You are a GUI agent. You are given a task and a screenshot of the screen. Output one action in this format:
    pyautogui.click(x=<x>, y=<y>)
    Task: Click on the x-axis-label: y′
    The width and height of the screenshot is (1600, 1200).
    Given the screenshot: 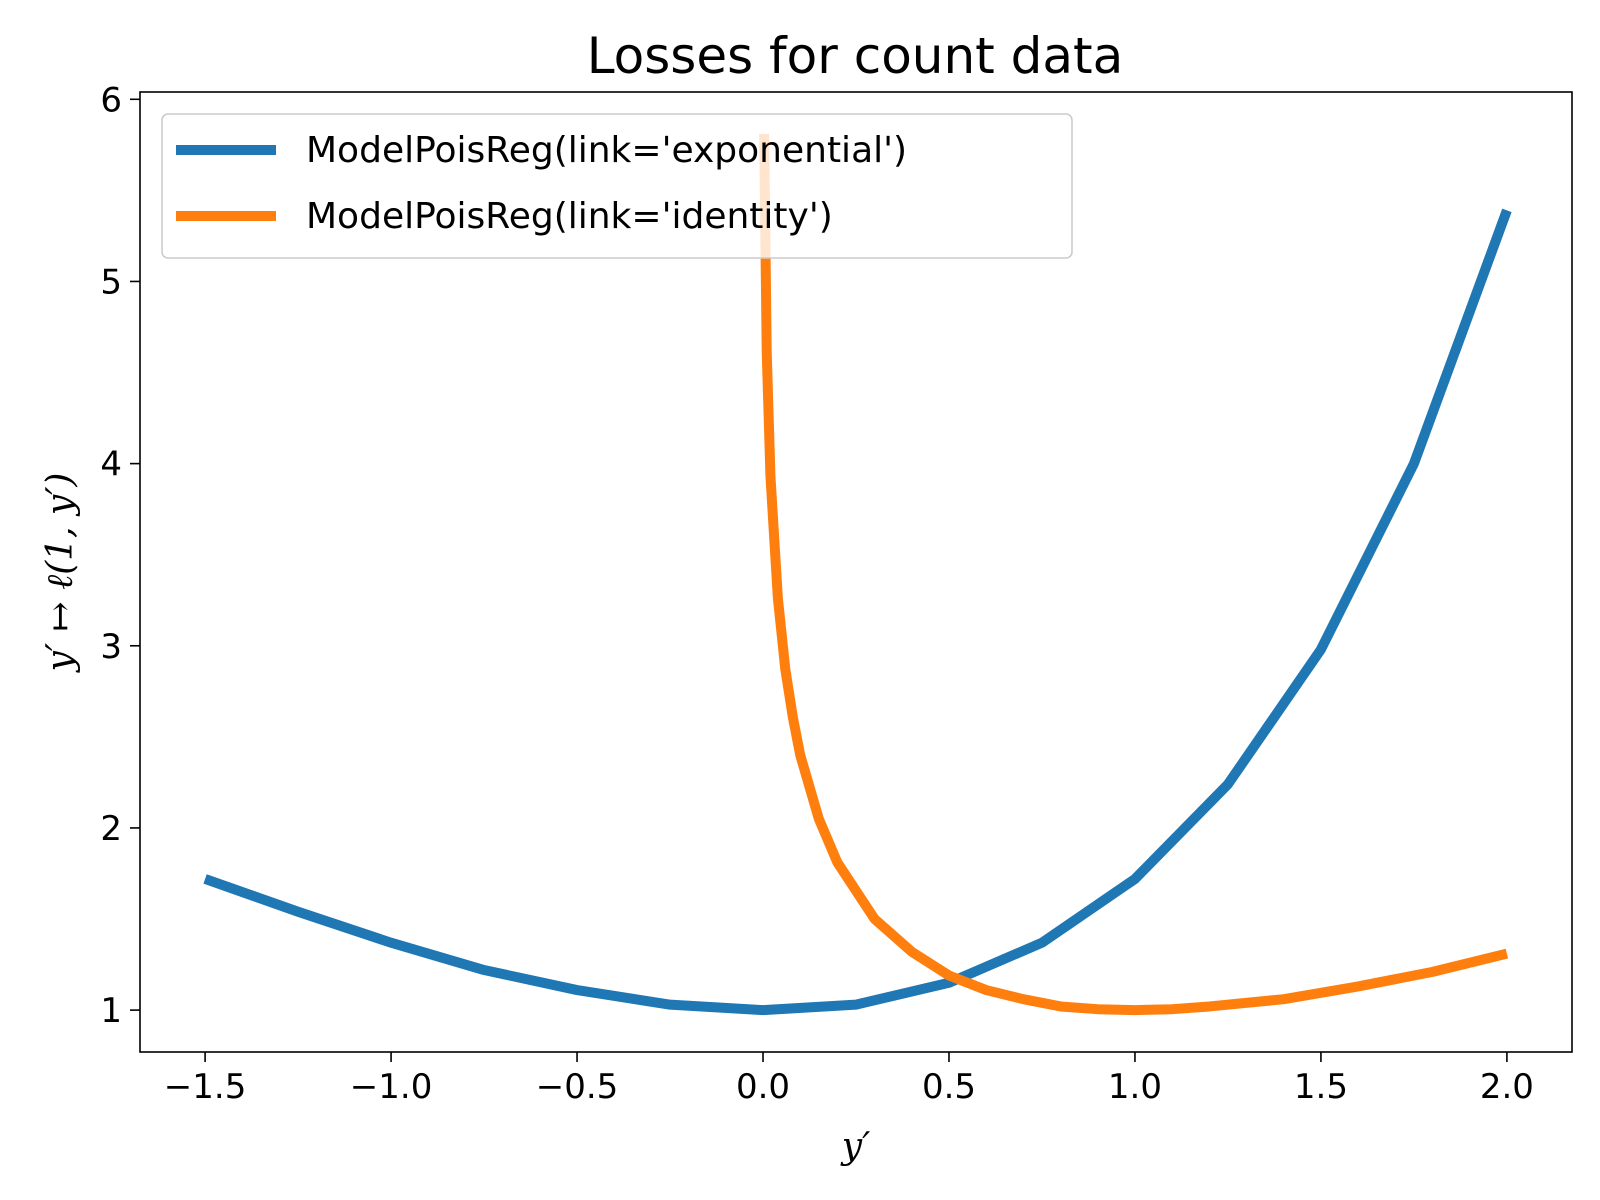 What is the action you would take?
    pyautogui.click(x=855, y=1146)
    